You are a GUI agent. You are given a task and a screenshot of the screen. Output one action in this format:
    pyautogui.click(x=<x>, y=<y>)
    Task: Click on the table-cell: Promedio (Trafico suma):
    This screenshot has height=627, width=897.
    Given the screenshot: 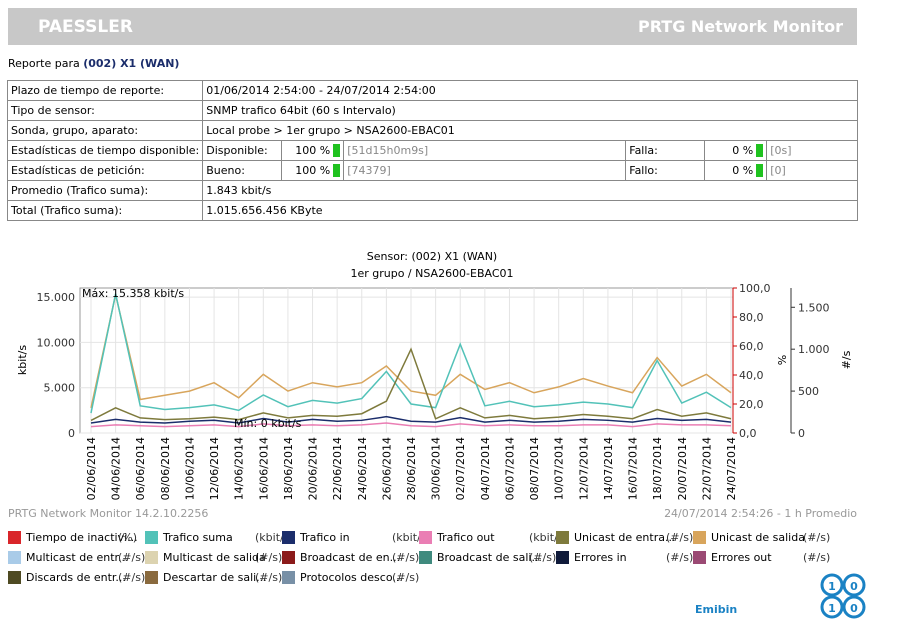 What is the action you would take?
    pyautogui.click(x=105, y=190)
    